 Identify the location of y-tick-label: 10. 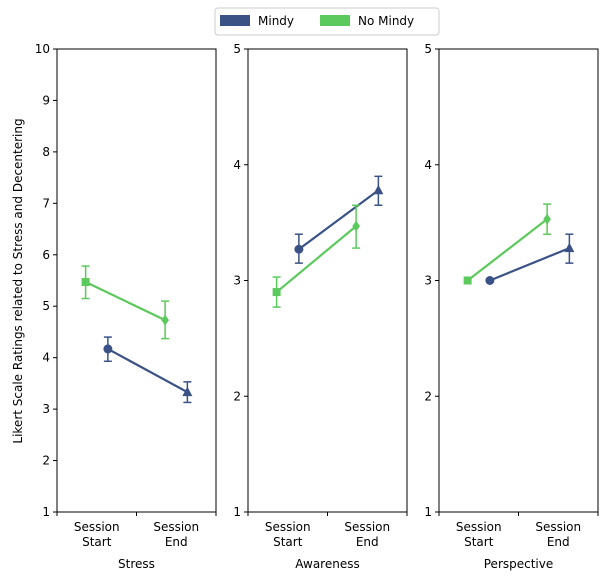
(42, 49).